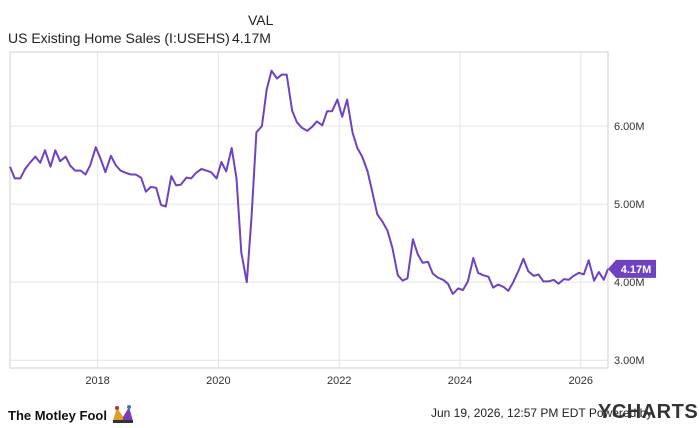 Image resolution: width=700 pixels, height=428 pixels. Describe the element at coordinates (97, 381) in the screenshot. I see `x-tick-label: 2018` at that location.